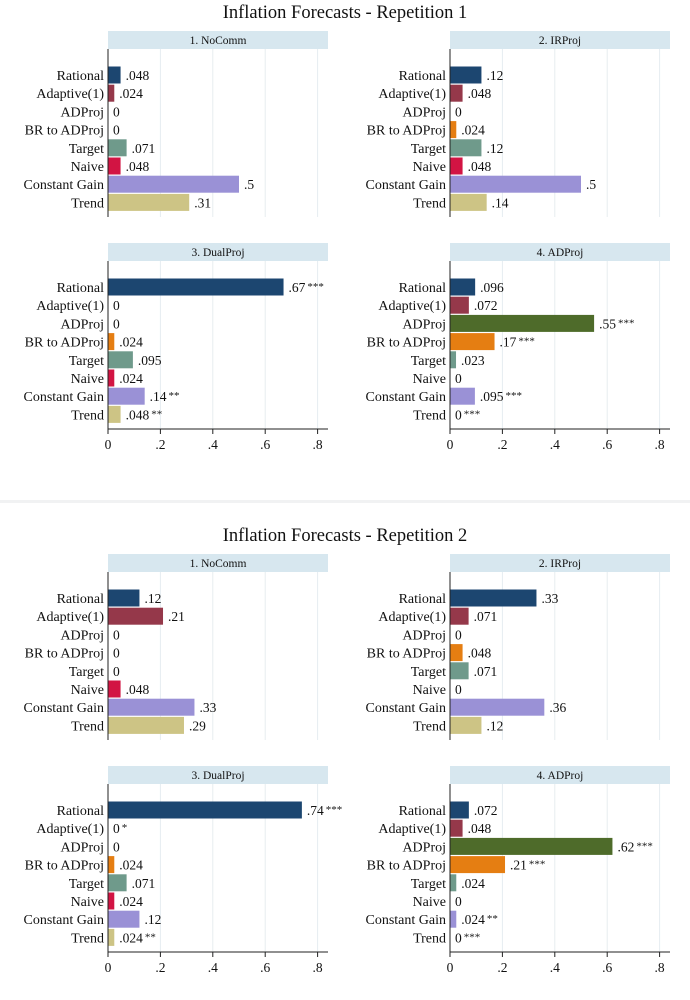 This screenshot has height=1000, width=690. I want to click on data-label: .14 **, so click(165, 396).